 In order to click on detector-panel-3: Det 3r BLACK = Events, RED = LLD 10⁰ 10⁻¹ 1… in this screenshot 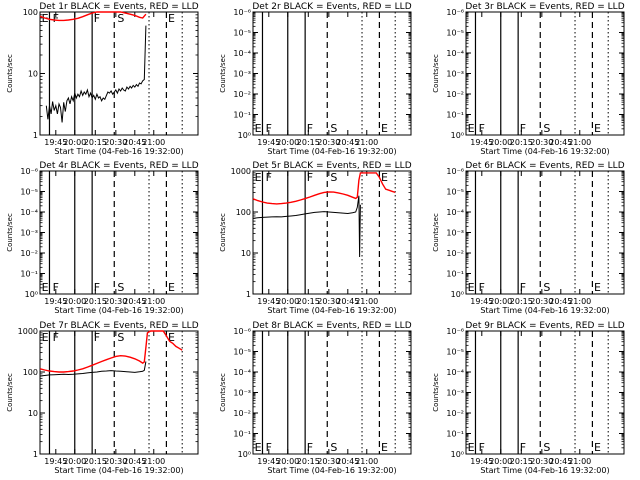, I will do `click(528, 79)`.